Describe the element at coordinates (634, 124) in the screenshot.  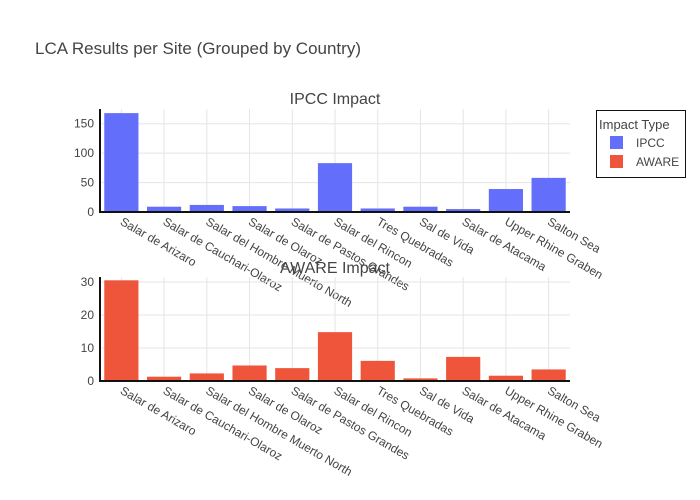
I see `legend-title: Impact Type` at that location.